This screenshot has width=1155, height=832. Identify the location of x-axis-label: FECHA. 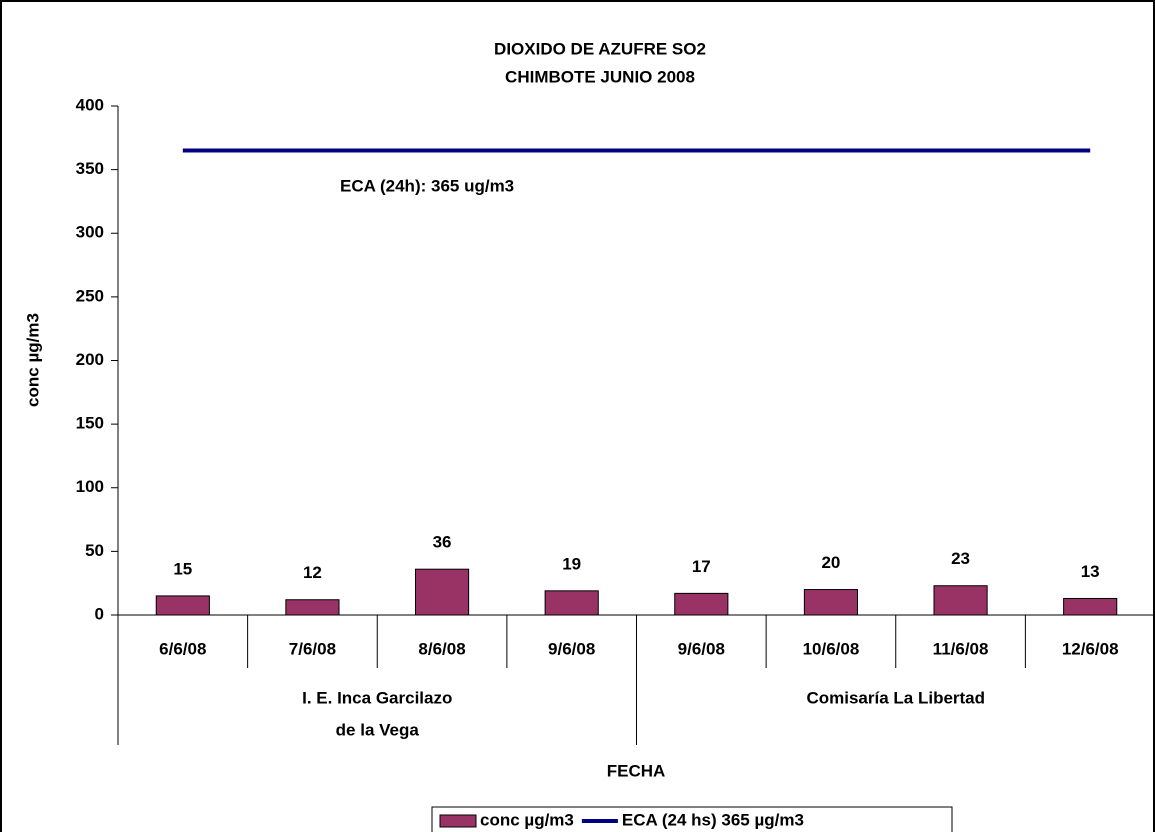
(636, 770).